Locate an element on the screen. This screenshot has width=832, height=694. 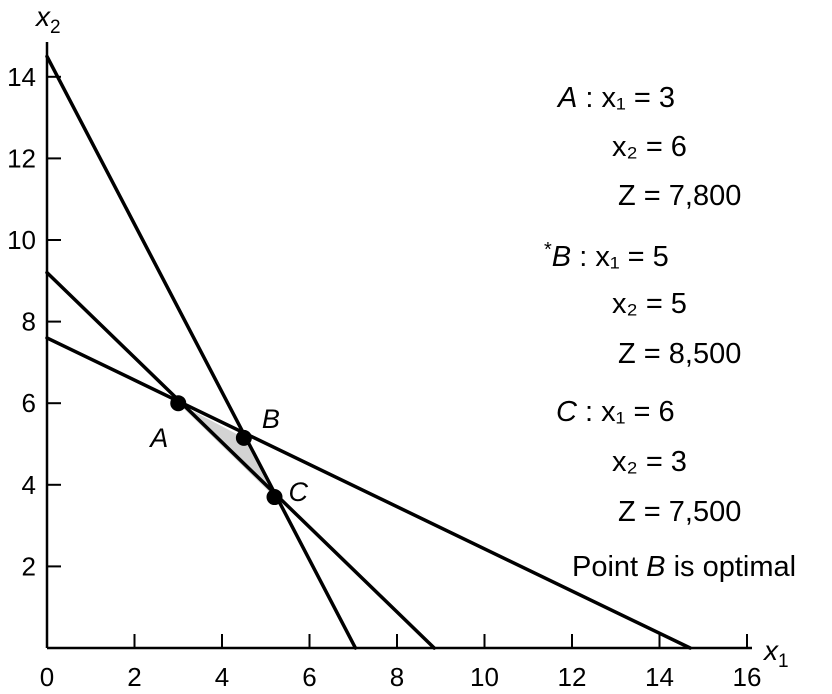
annotation-b-x2: x₂ = 5 is located at coordinates (649, 304).